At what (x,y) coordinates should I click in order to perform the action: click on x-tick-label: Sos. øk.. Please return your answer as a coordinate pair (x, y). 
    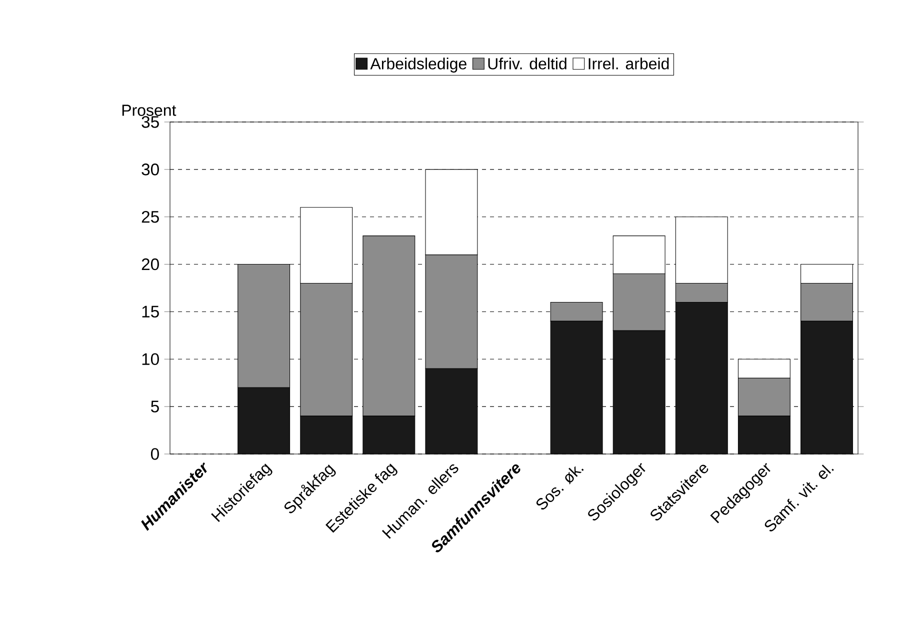
    Looking at the image, I should click on (560, 488).